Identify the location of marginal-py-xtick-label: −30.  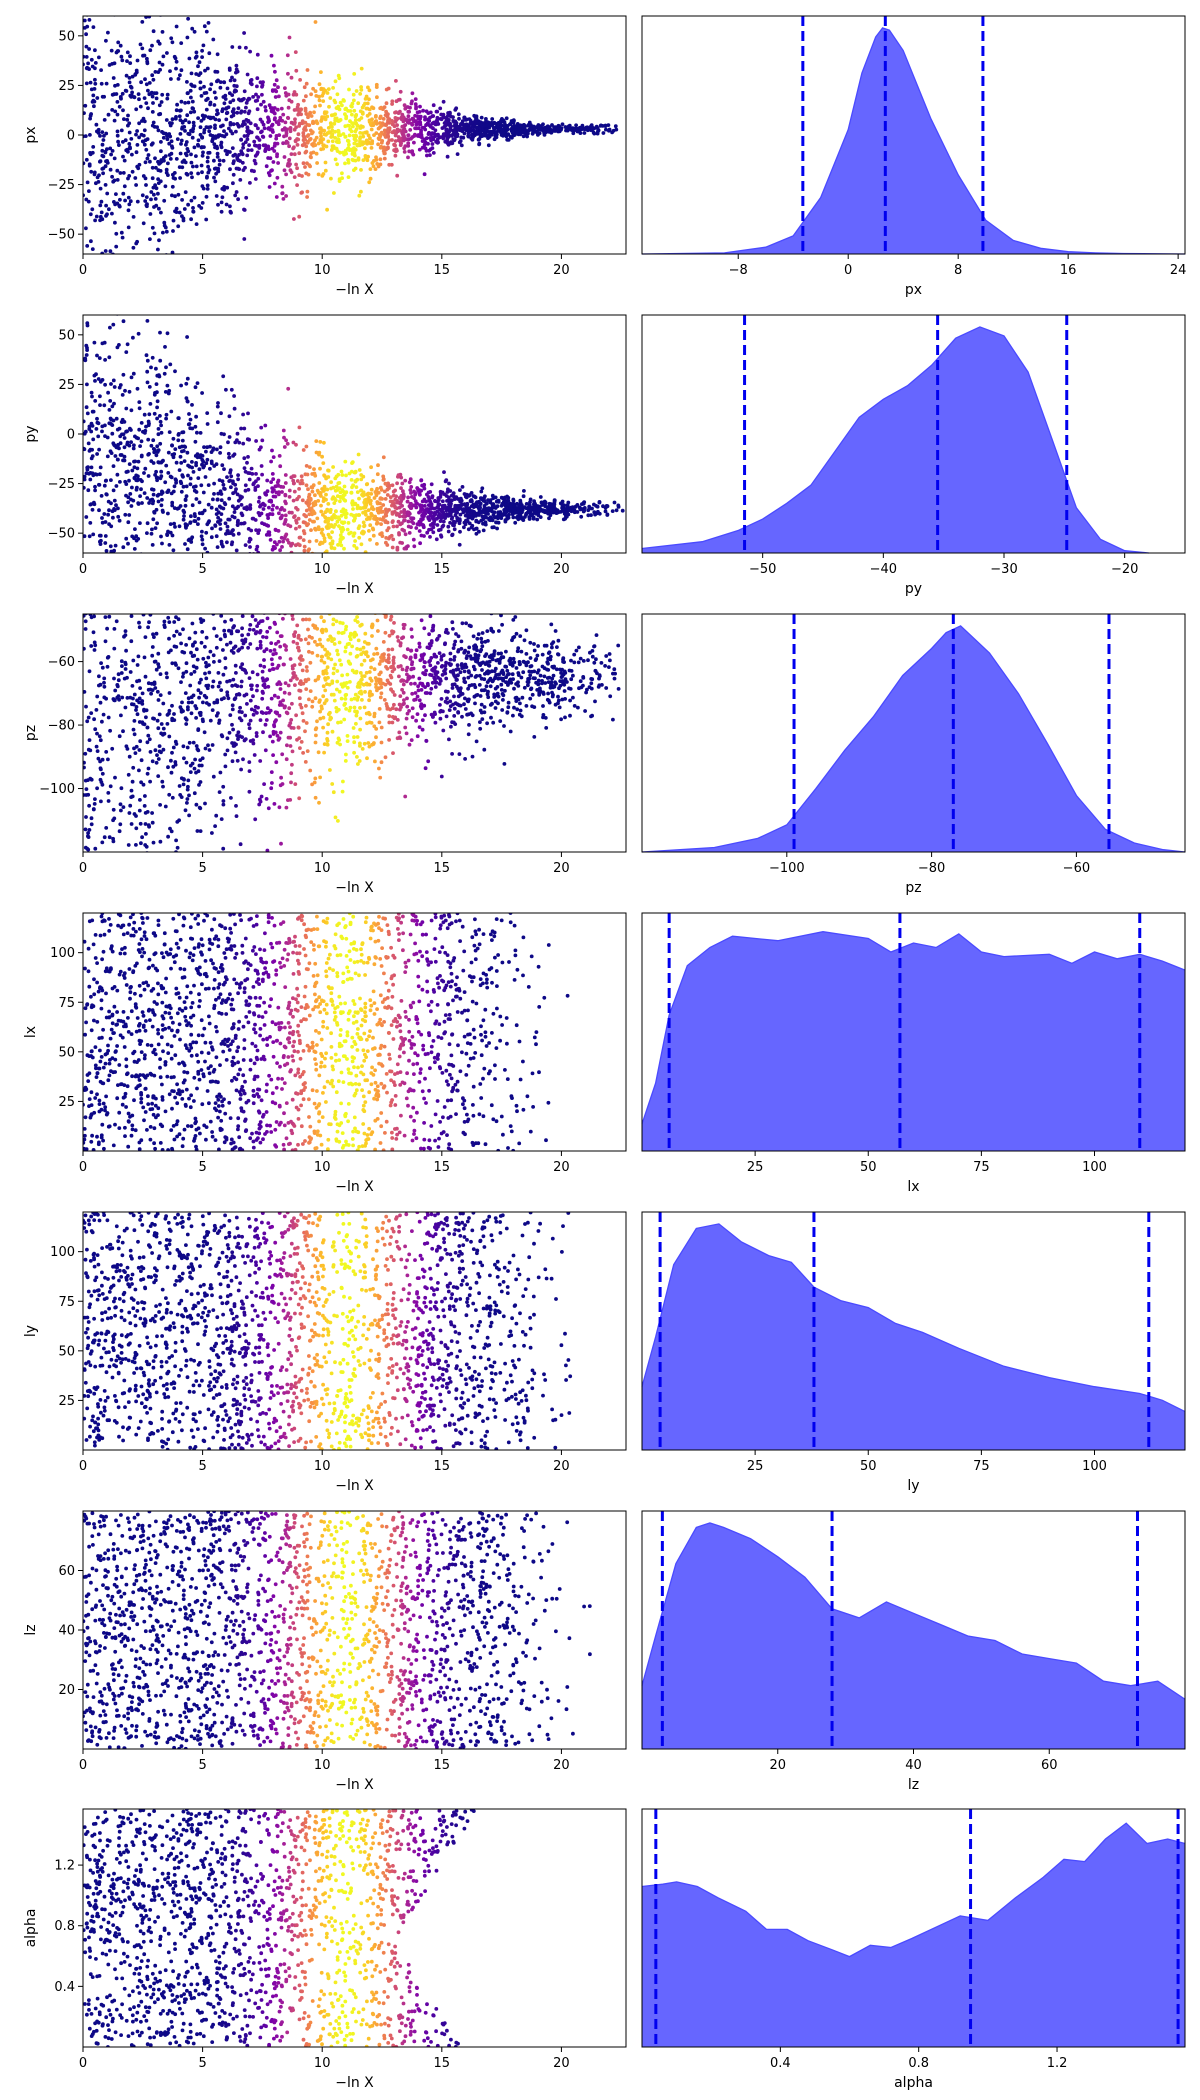
(1003, 569).